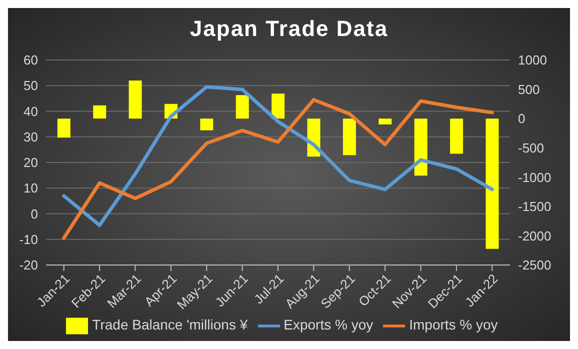 Image resolution: width=578 pixels, height=349 pixels. I want to click on y2-tick-label: -500, so click(531, 148).